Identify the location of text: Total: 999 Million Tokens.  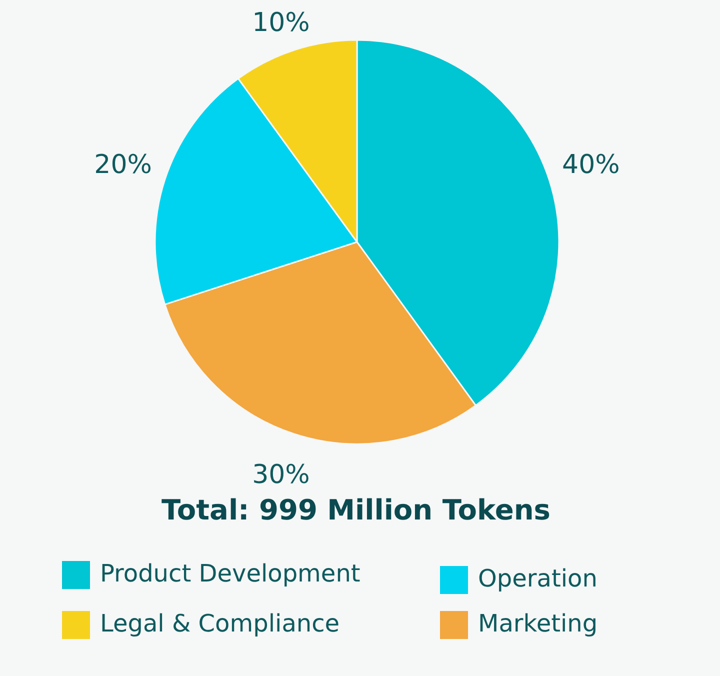
(356, 510).